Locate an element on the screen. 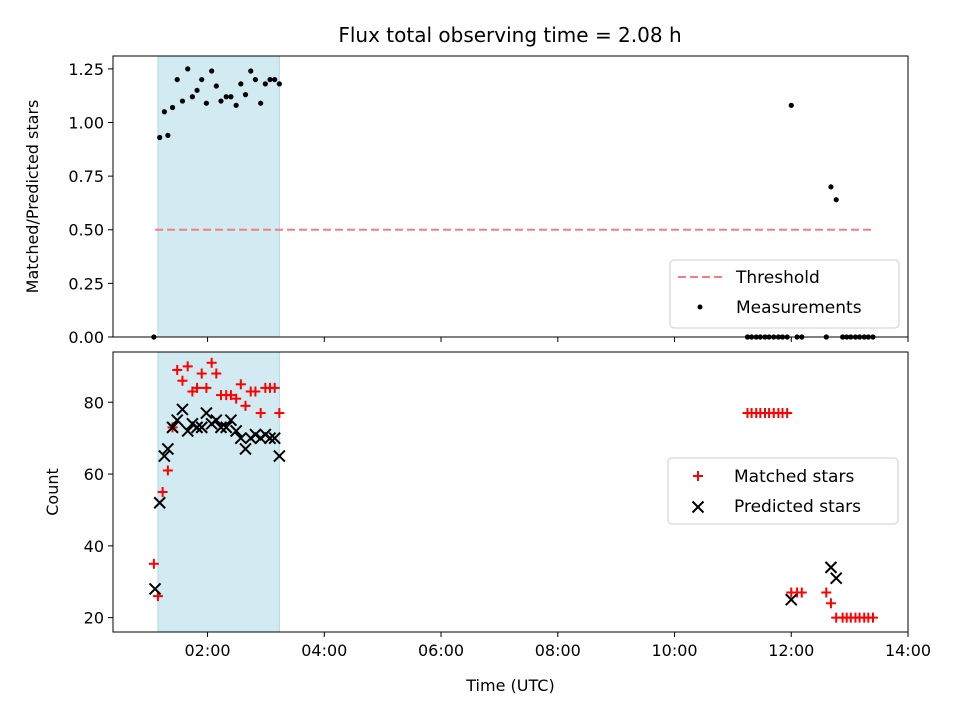  count-legend-box is located at coordinates (783, 491).